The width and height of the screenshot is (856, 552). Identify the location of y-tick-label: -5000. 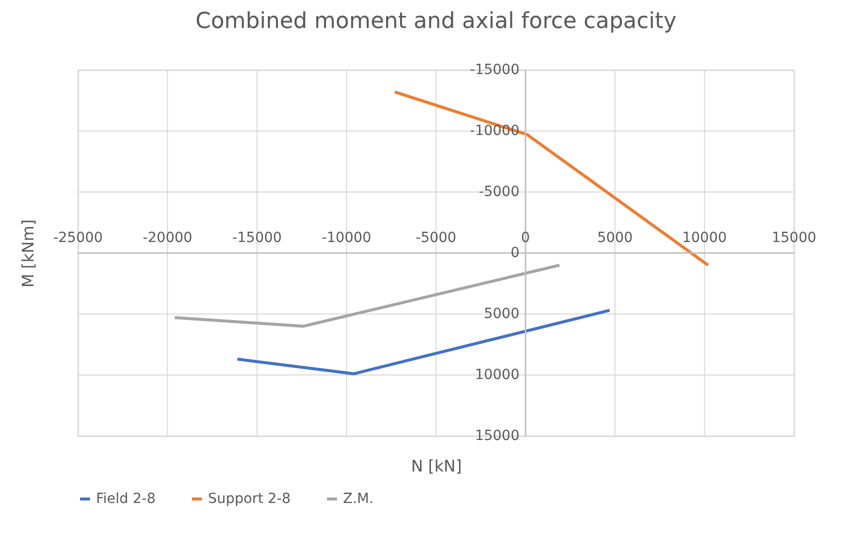
(499, 192).